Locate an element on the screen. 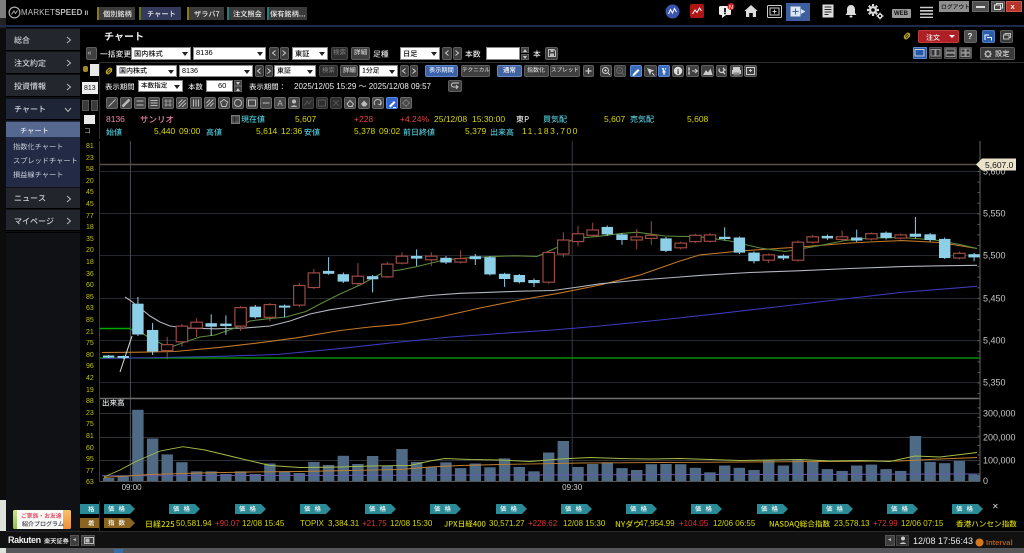 This screenshot has height=553, width=1024. svg-text: N is located at coordinates (731, 8).